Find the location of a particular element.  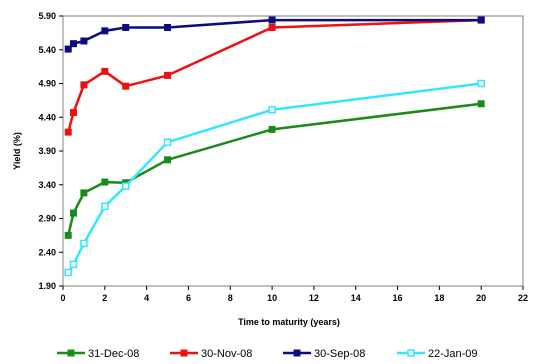

legend-label: 31-Dec-08 is located at coordinates (113, 354).